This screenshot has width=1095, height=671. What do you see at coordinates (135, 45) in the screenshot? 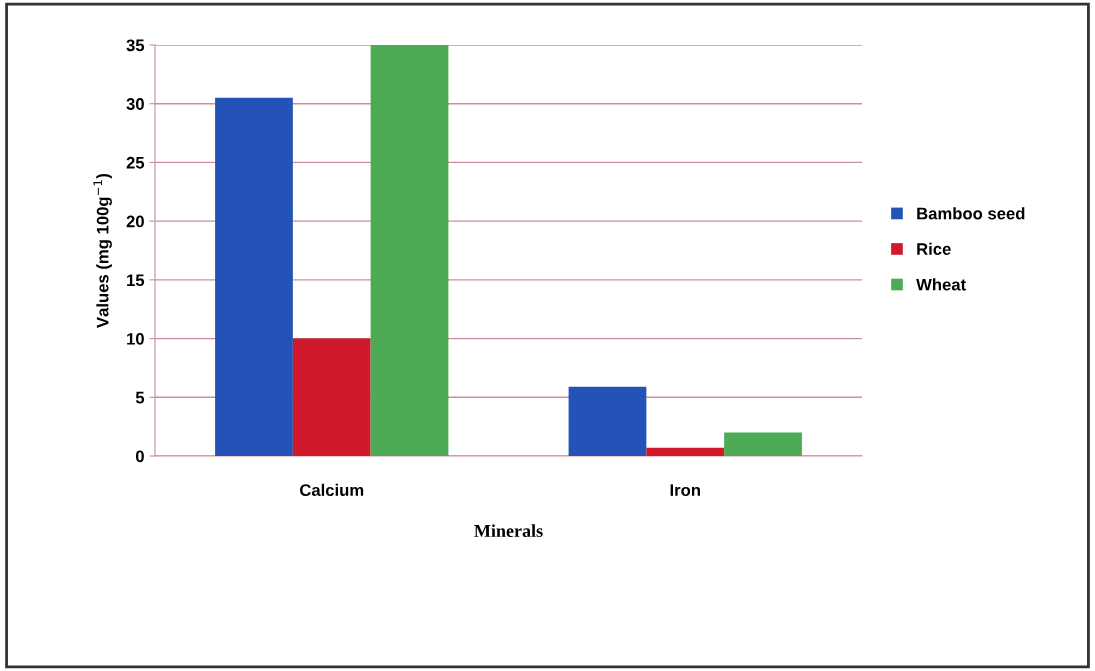
I see `y-tick-label: 35` at bounding box center [135, 45].